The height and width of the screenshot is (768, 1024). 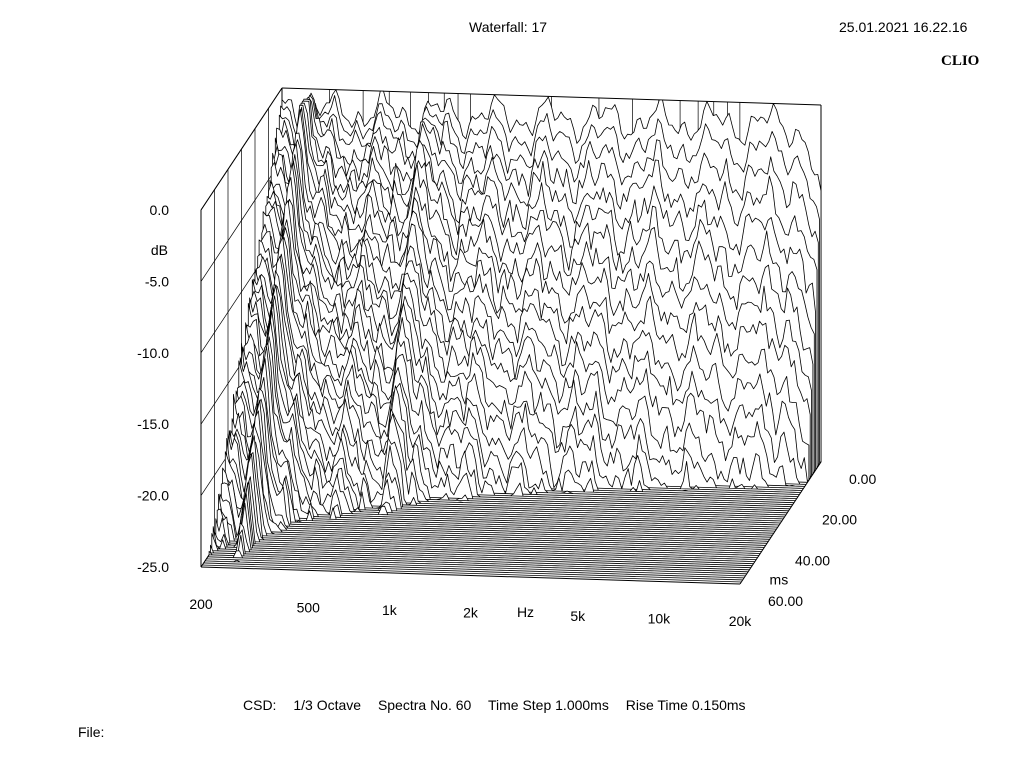 What do you see at coordinates (960, 61) in the screenshot?
I see `brand-logo: CLIO` at bounding box center [960, 61].